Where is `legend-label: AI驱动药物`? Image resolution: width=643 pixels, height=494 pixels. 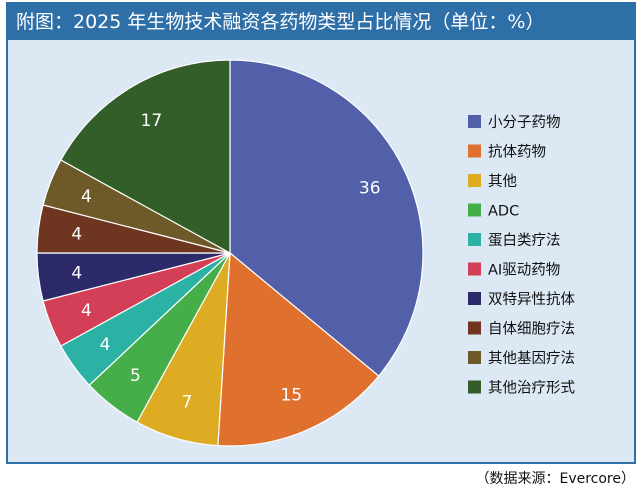 legend-label: AI驱动药物 is located at coordinates (524, 270).